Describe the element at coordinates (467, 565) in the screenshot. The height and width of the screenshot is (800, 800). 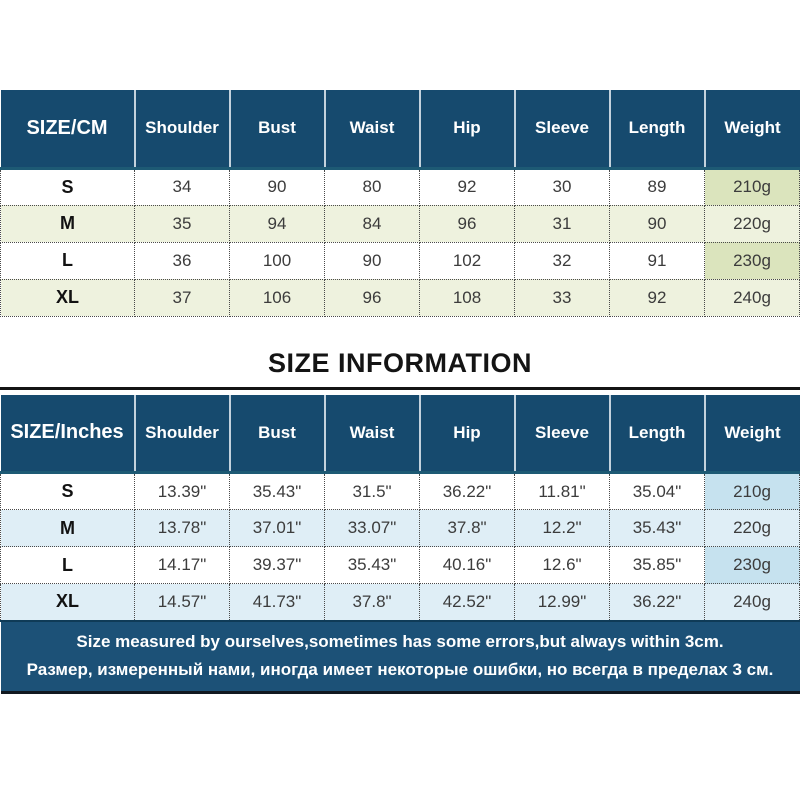
I see `cell: 40.16"` at that location.